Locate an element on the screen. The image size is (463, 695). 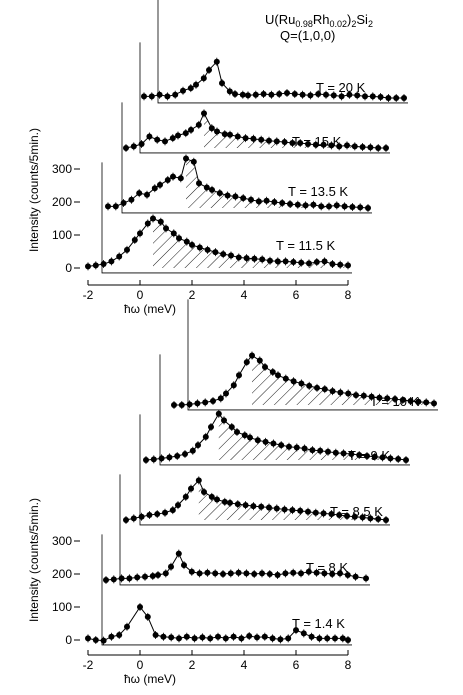
y-tick-bottom-200: 200 is located at coordinates (62, 574).